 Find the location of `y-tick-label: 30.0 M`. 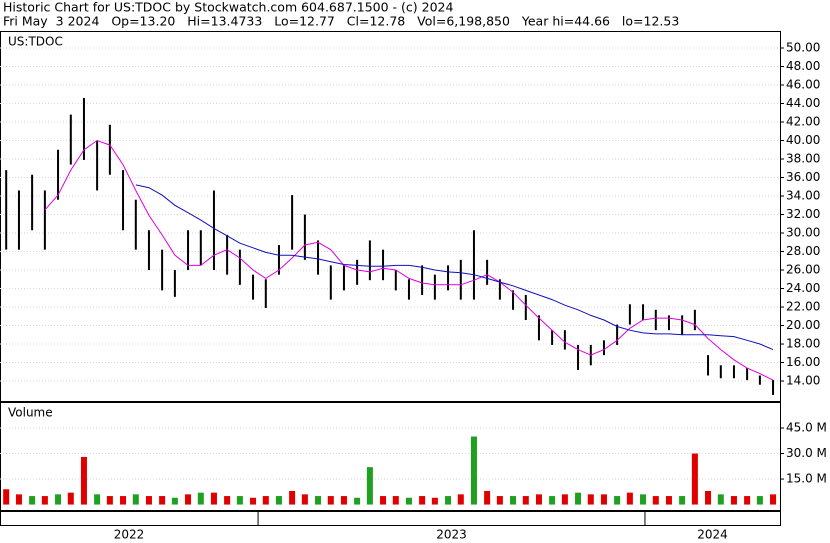

y-tick-label: 30.0 M is located at coordinates (806, 453).